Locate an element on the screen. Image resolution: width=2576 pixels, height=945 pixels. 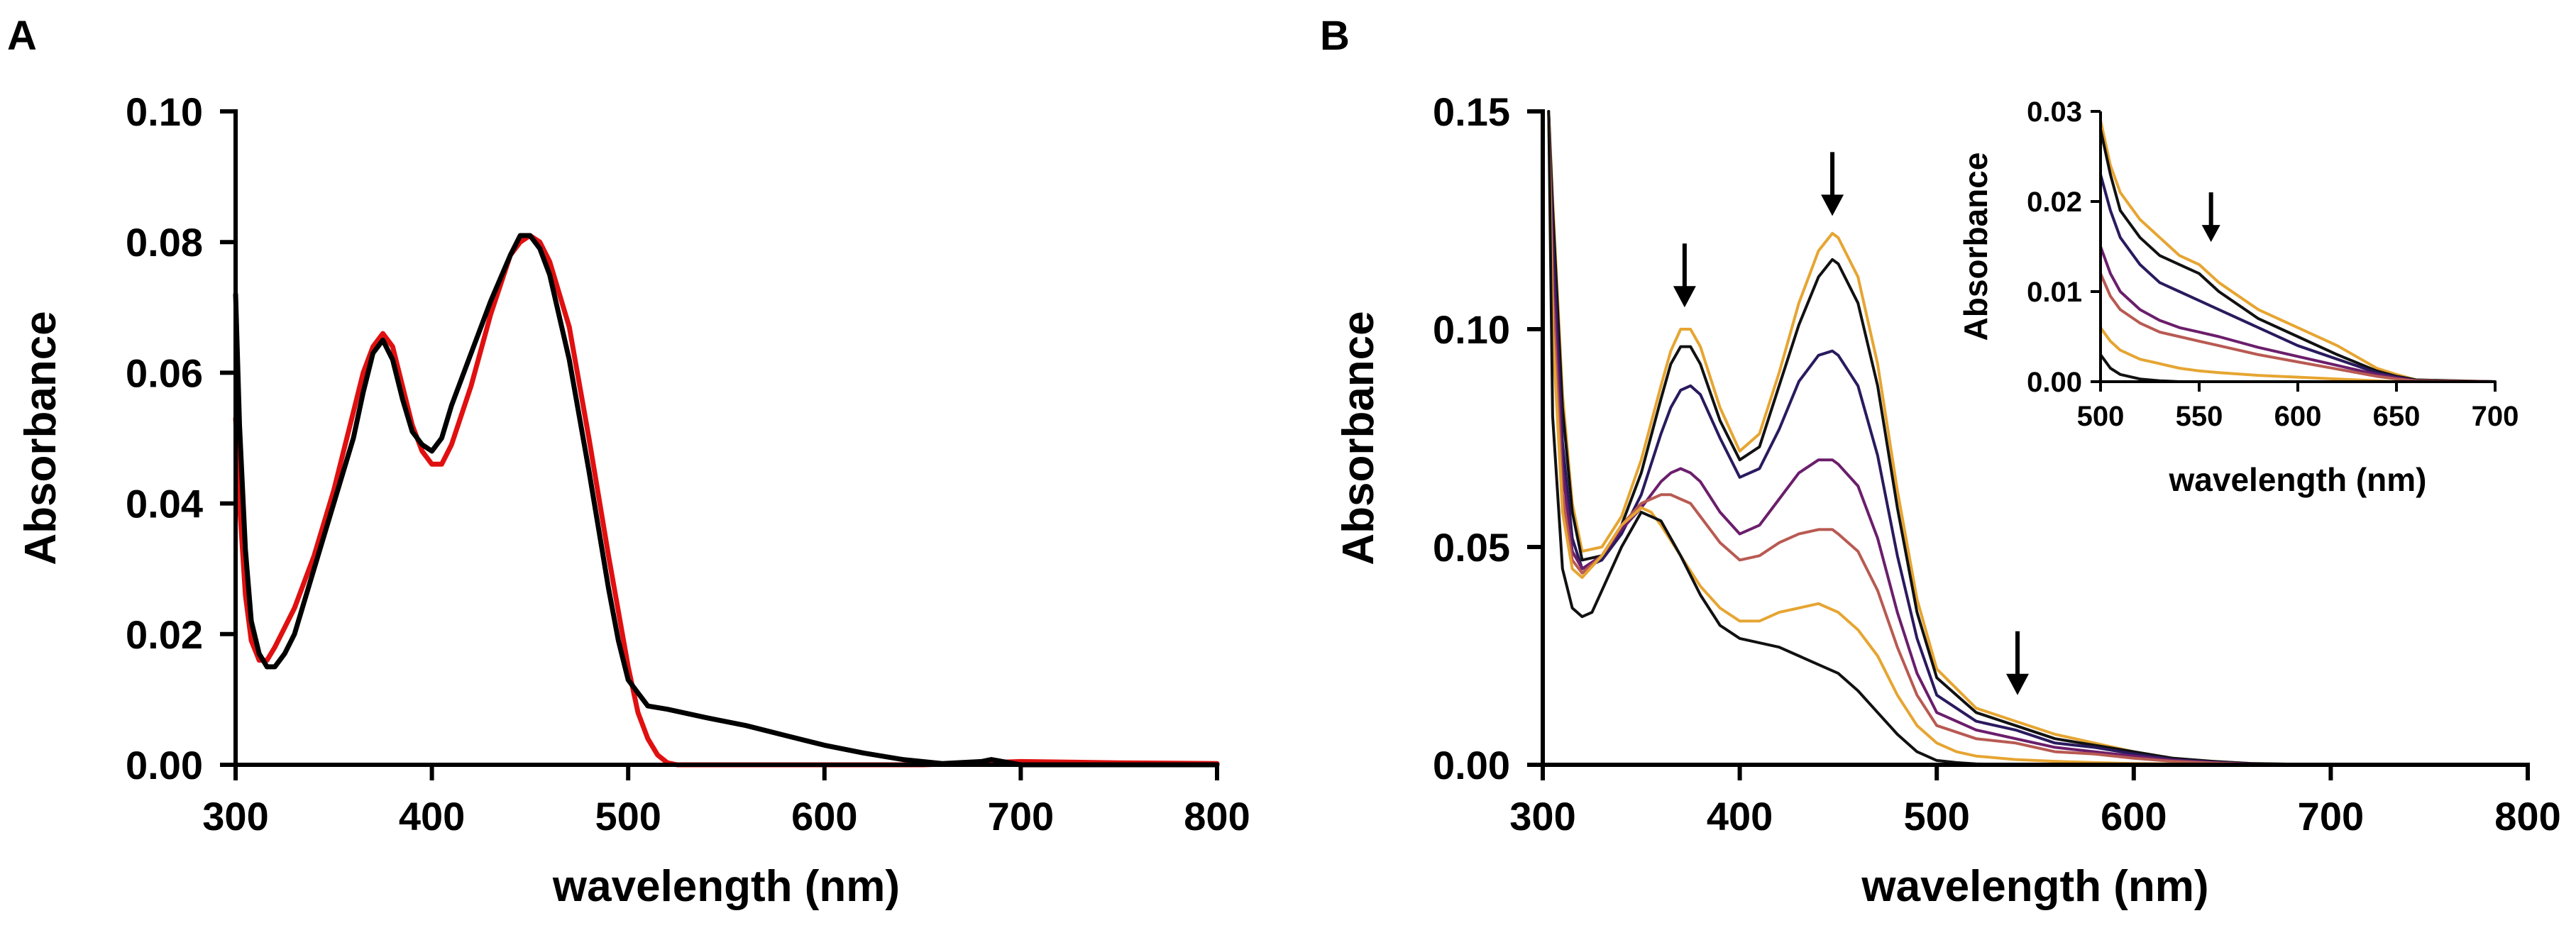
x-tick-label-a-4: 700 is located at coordinates (1021, 816).